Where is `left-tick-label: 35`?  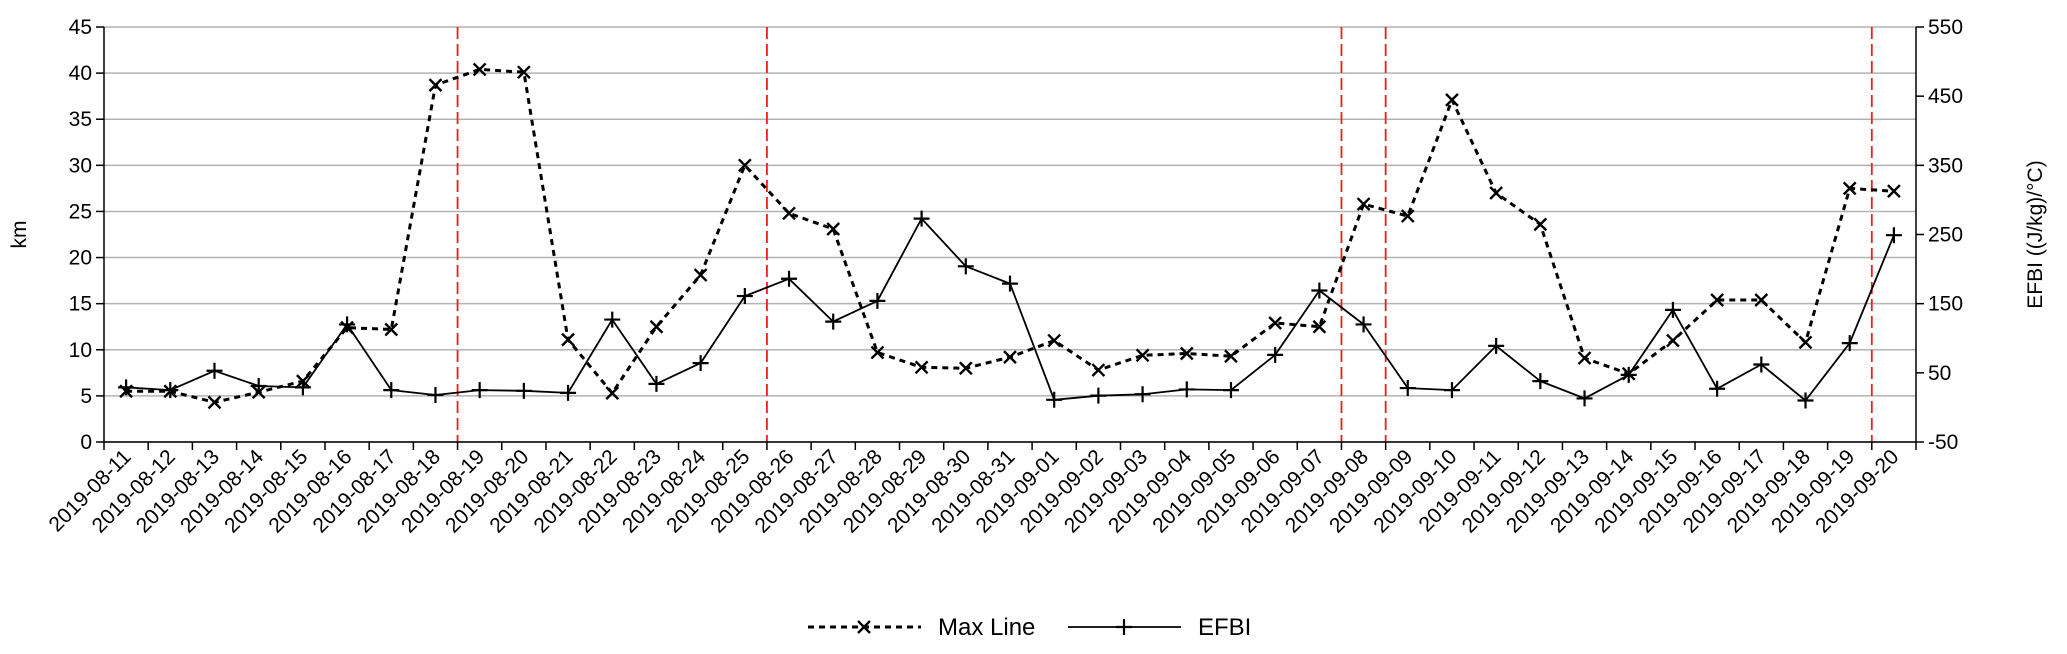
left-tick-label: 35 is located at coordinates (80, 119).